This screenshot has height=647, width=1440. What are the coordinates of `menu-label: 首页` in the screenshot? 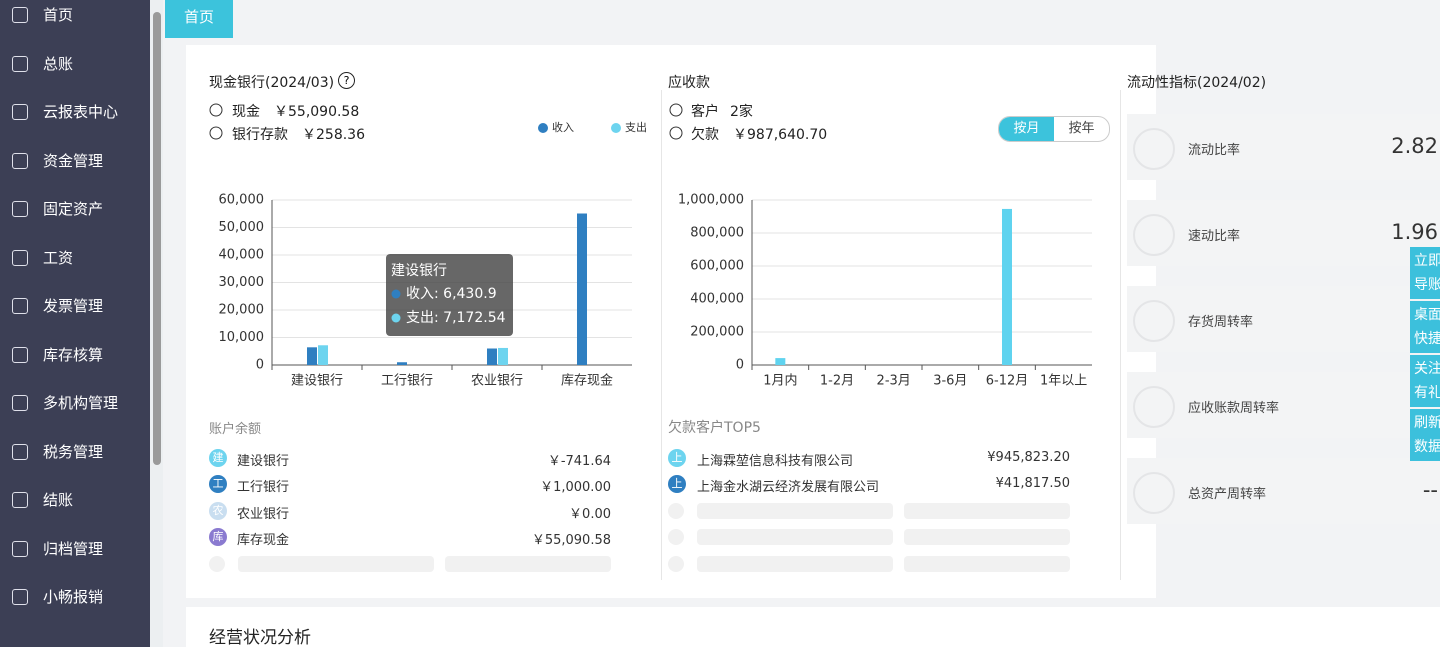 It's located at (58, 15).